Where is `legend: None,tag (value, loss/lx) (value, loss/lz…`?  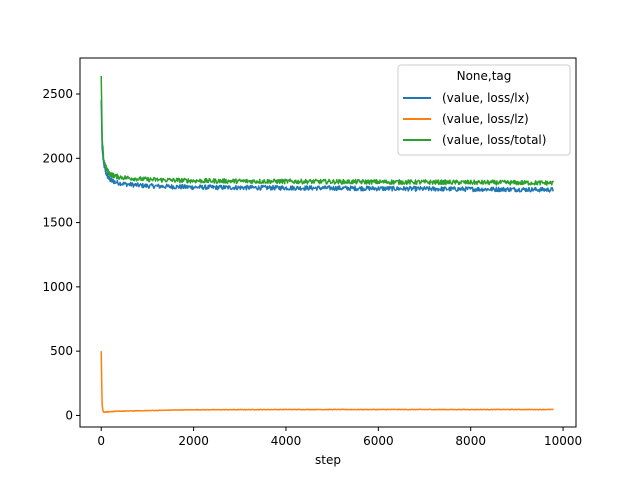 legend: None,tag (value, loss/lx) (value, loss/lz… is located at coordinates (484, 110).